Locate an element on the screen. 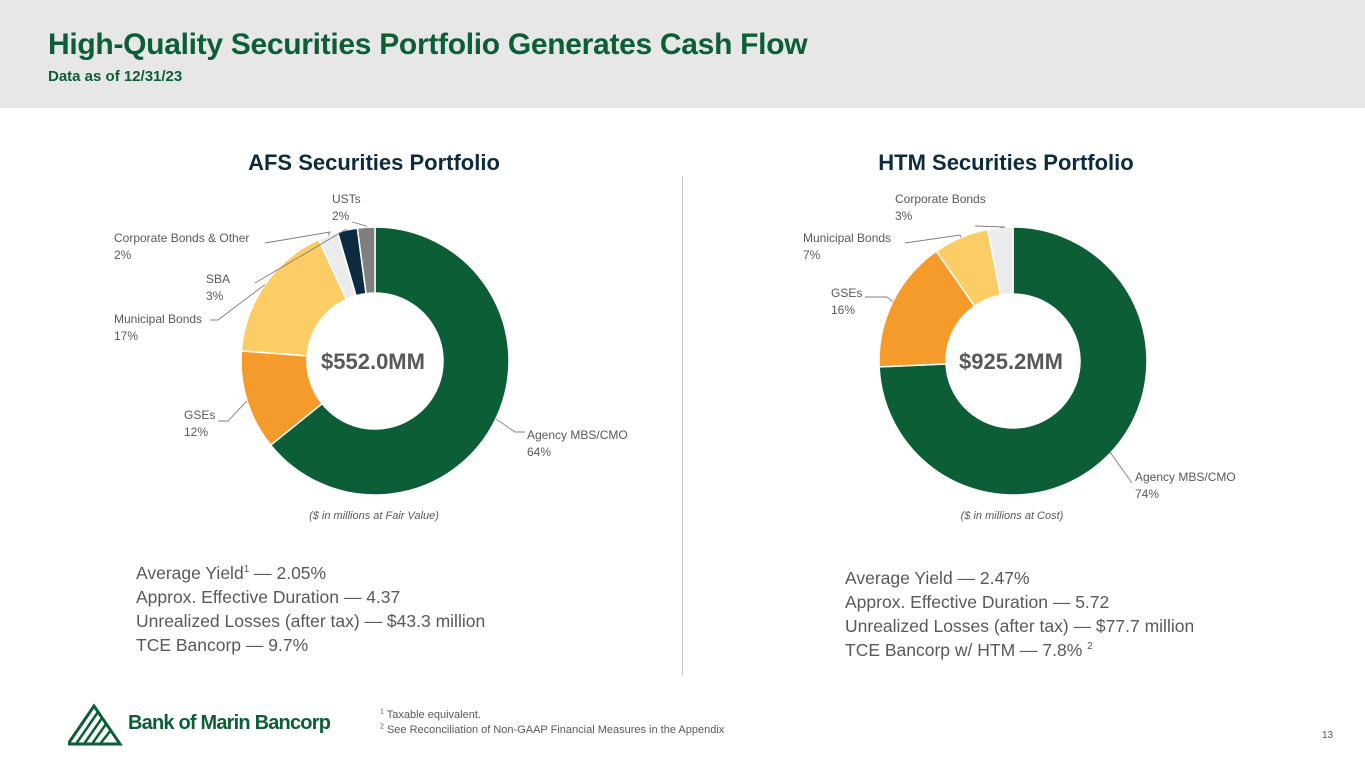  afs-chart-title: AFS Securities Portfolio is located at coordinates (374, 162).